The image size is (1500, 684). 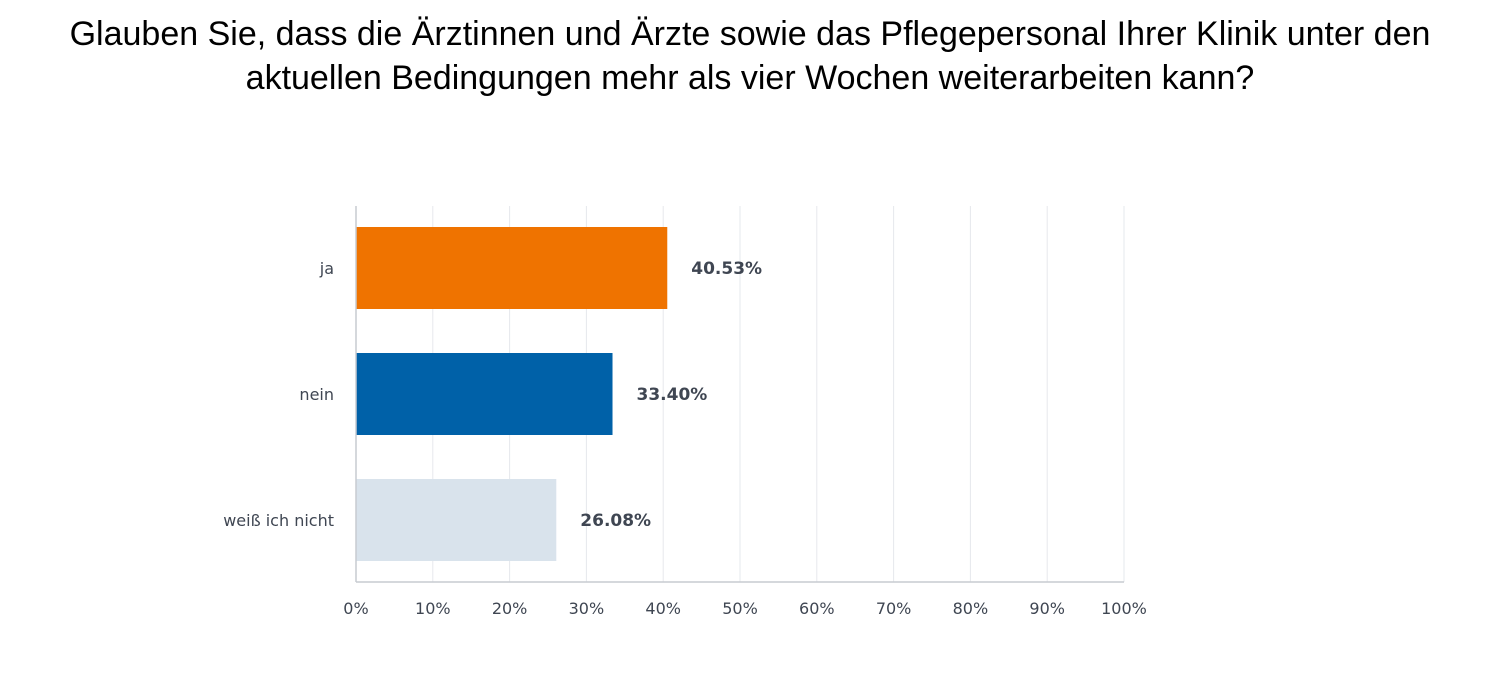 What do you see at coordinates (587, 608) in the screenshot?
I see `x-tick-label: 30%` at bounding box center [587, 608].